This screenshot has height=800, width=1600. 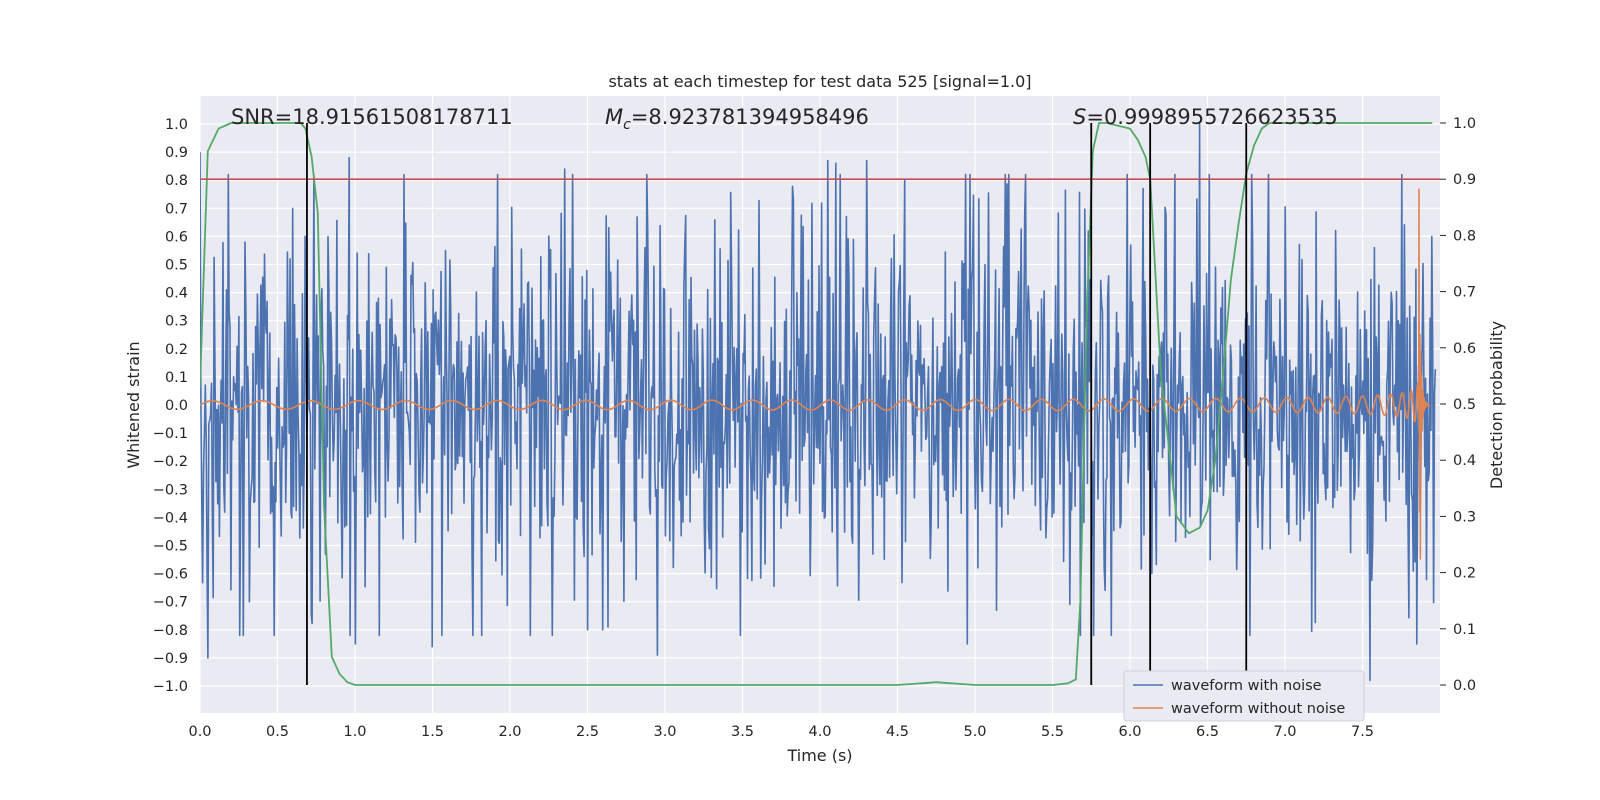 What do you see at coordinates (176, 181) in the screenshot?
I see `y-tick-label: 0.8` at bounding box center [176, 181].